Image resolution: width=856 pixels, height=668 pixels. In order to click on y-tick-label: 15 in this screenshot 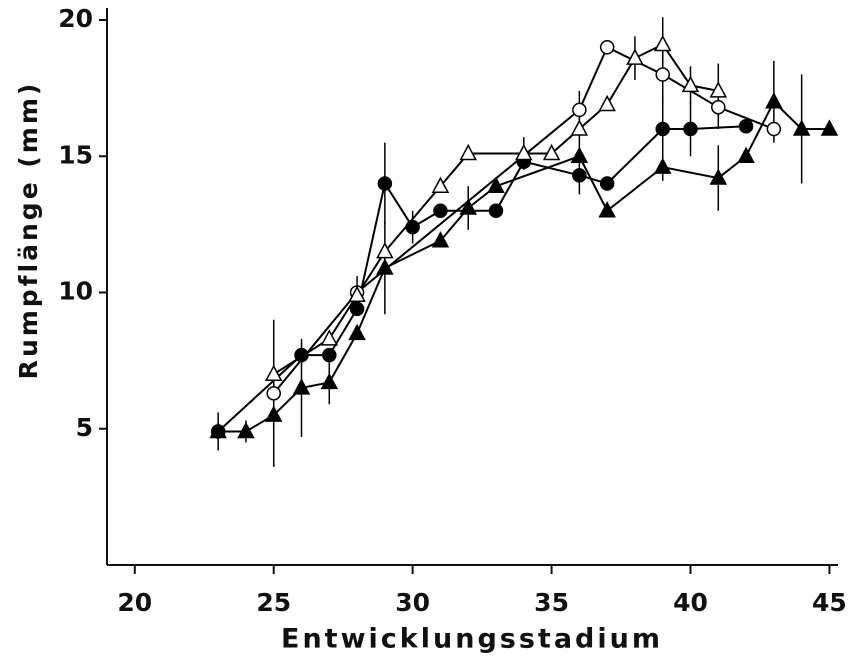, I will do `click(75, 154)`.